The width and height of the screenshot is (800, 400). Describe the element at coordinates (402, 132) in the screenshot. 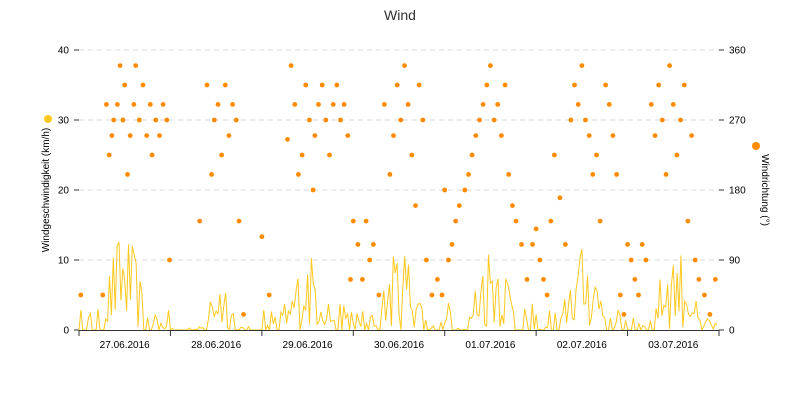

I see `legend` at that location.